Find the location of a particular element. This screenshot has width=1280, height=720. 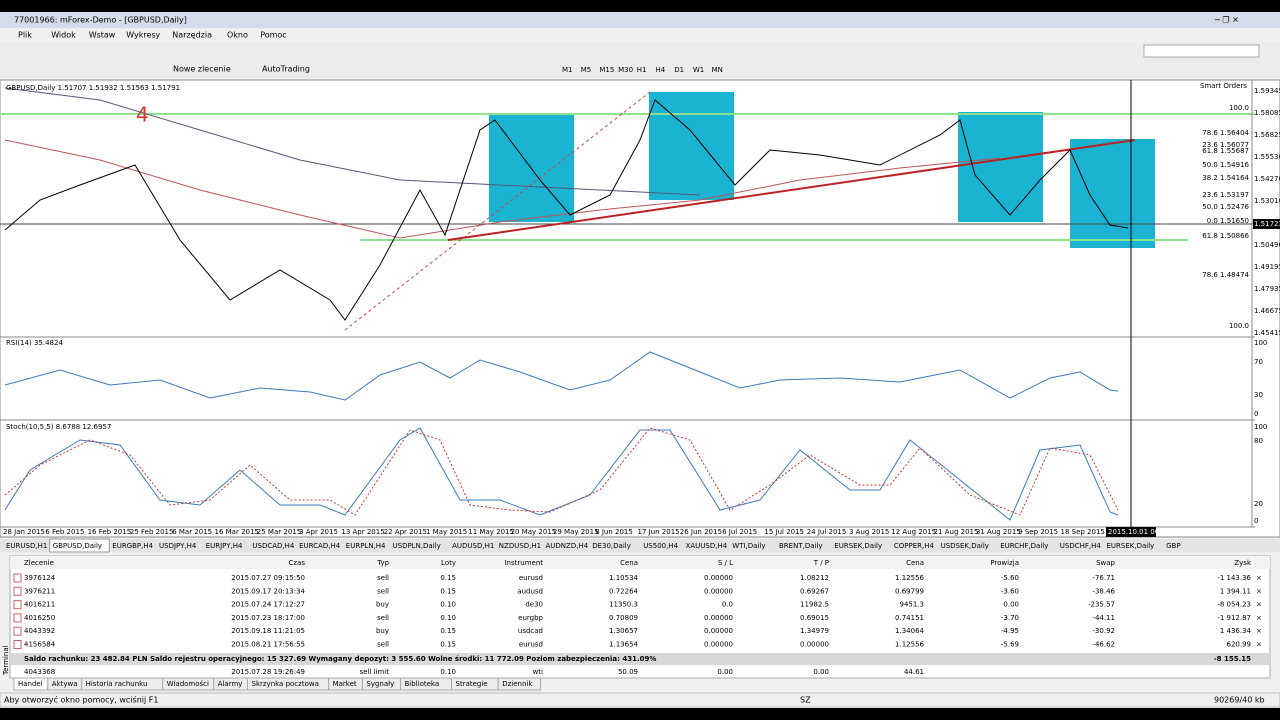

timeframe: D1 is located at coordinates (679, 70).